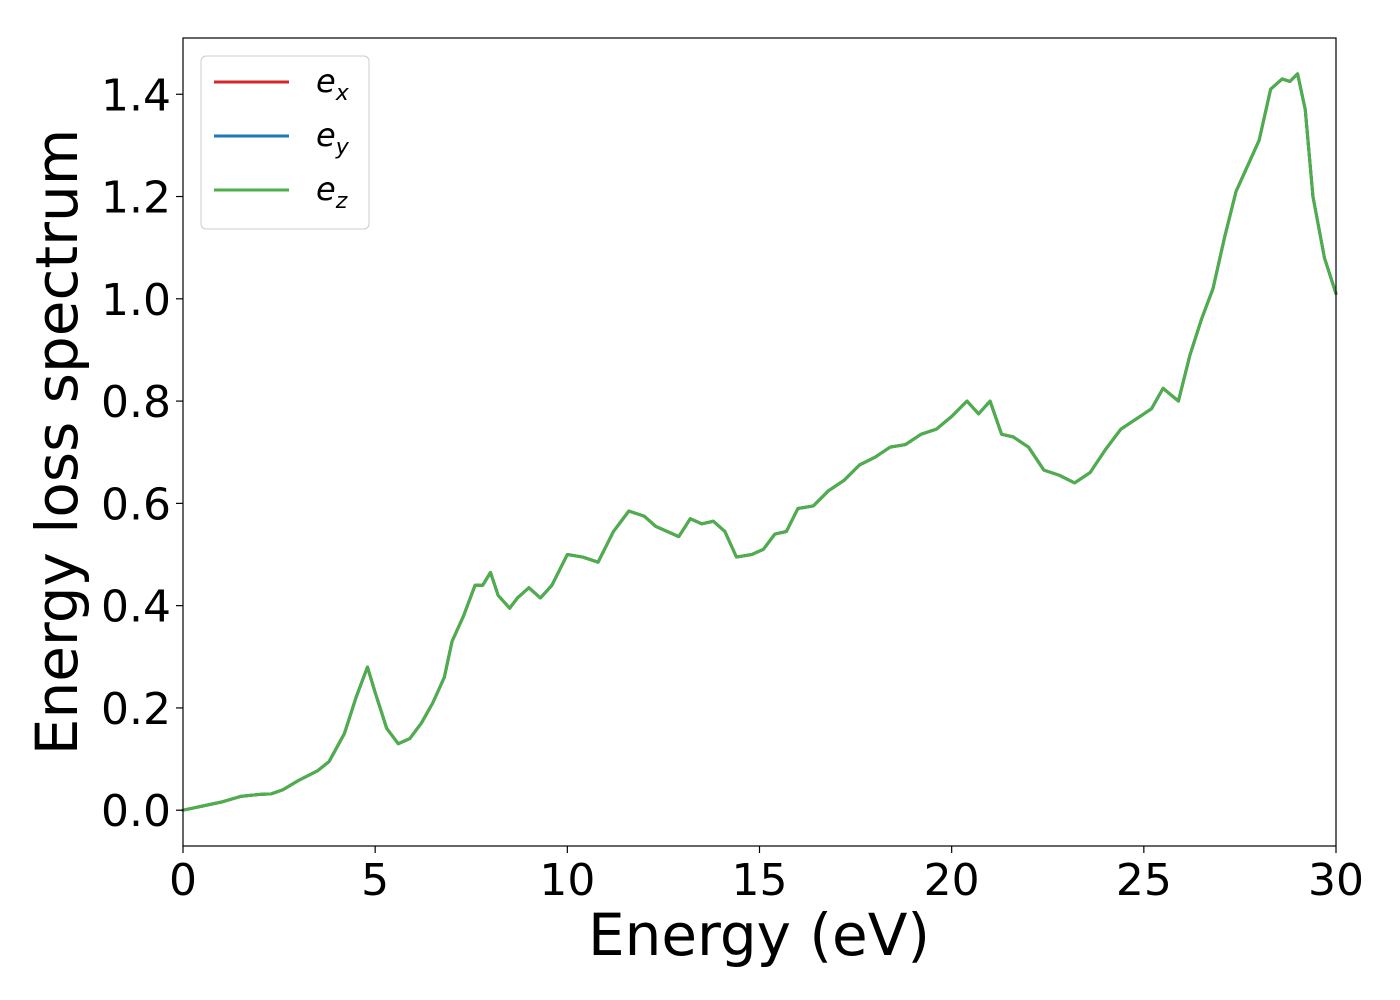 The height and width of the screenshot is (1000, 1400). What do you see at coordinates (136, 504) in the screenshot?
I see `y-tick-label: 0.6` at bounding box center [136, 504].